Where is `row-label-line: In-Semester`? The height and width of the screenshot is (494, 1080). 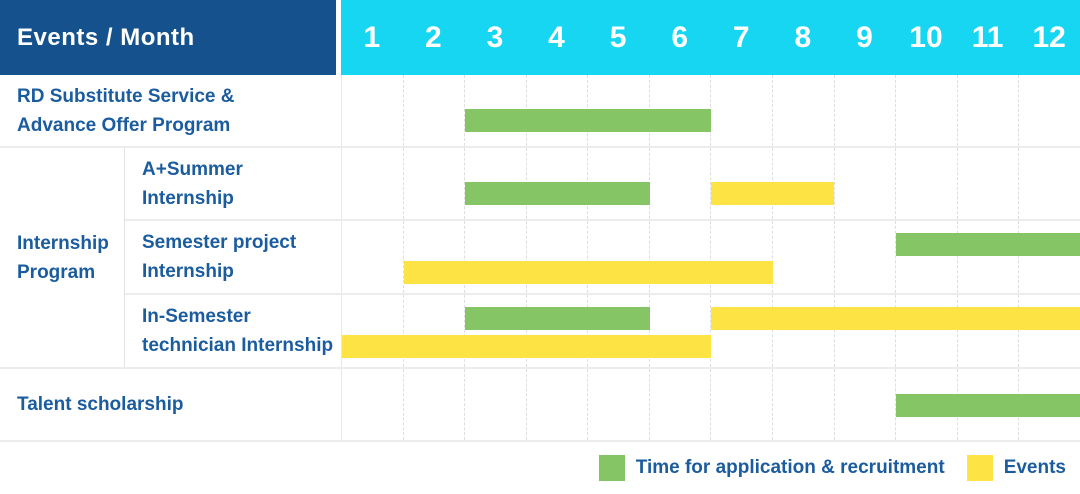
row-label-line: In-Semester is located at coordinates (196, 316).